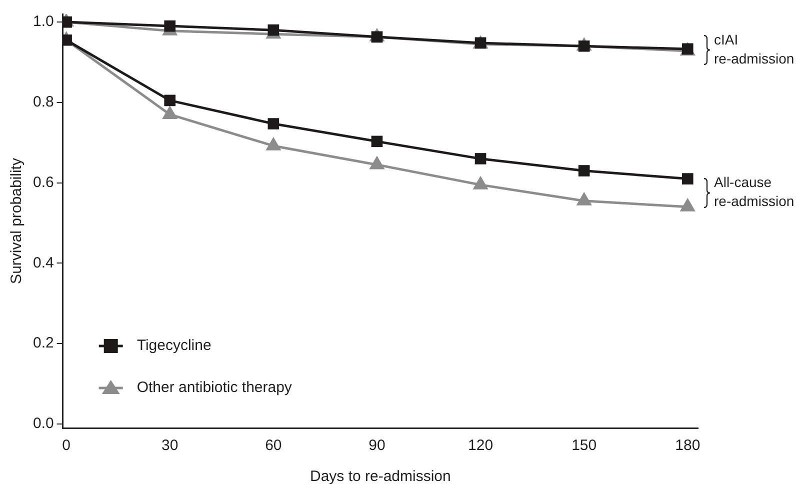  I want to click on y-tick-label: 0.4, so click(43, 263).